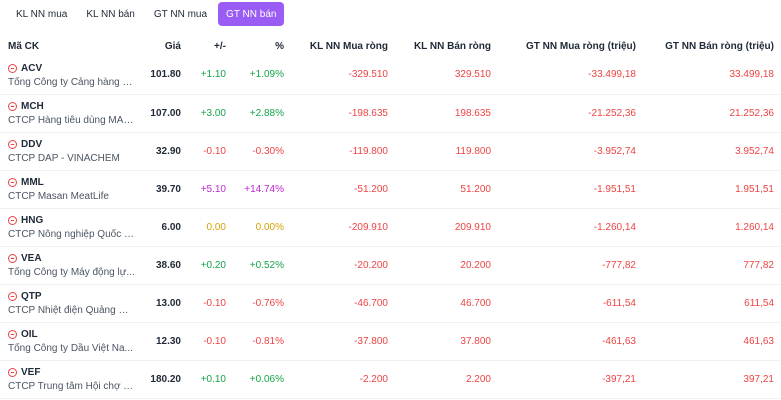  I want to click on kl-ban-rong-cell: 37.800, so click(446, 341).